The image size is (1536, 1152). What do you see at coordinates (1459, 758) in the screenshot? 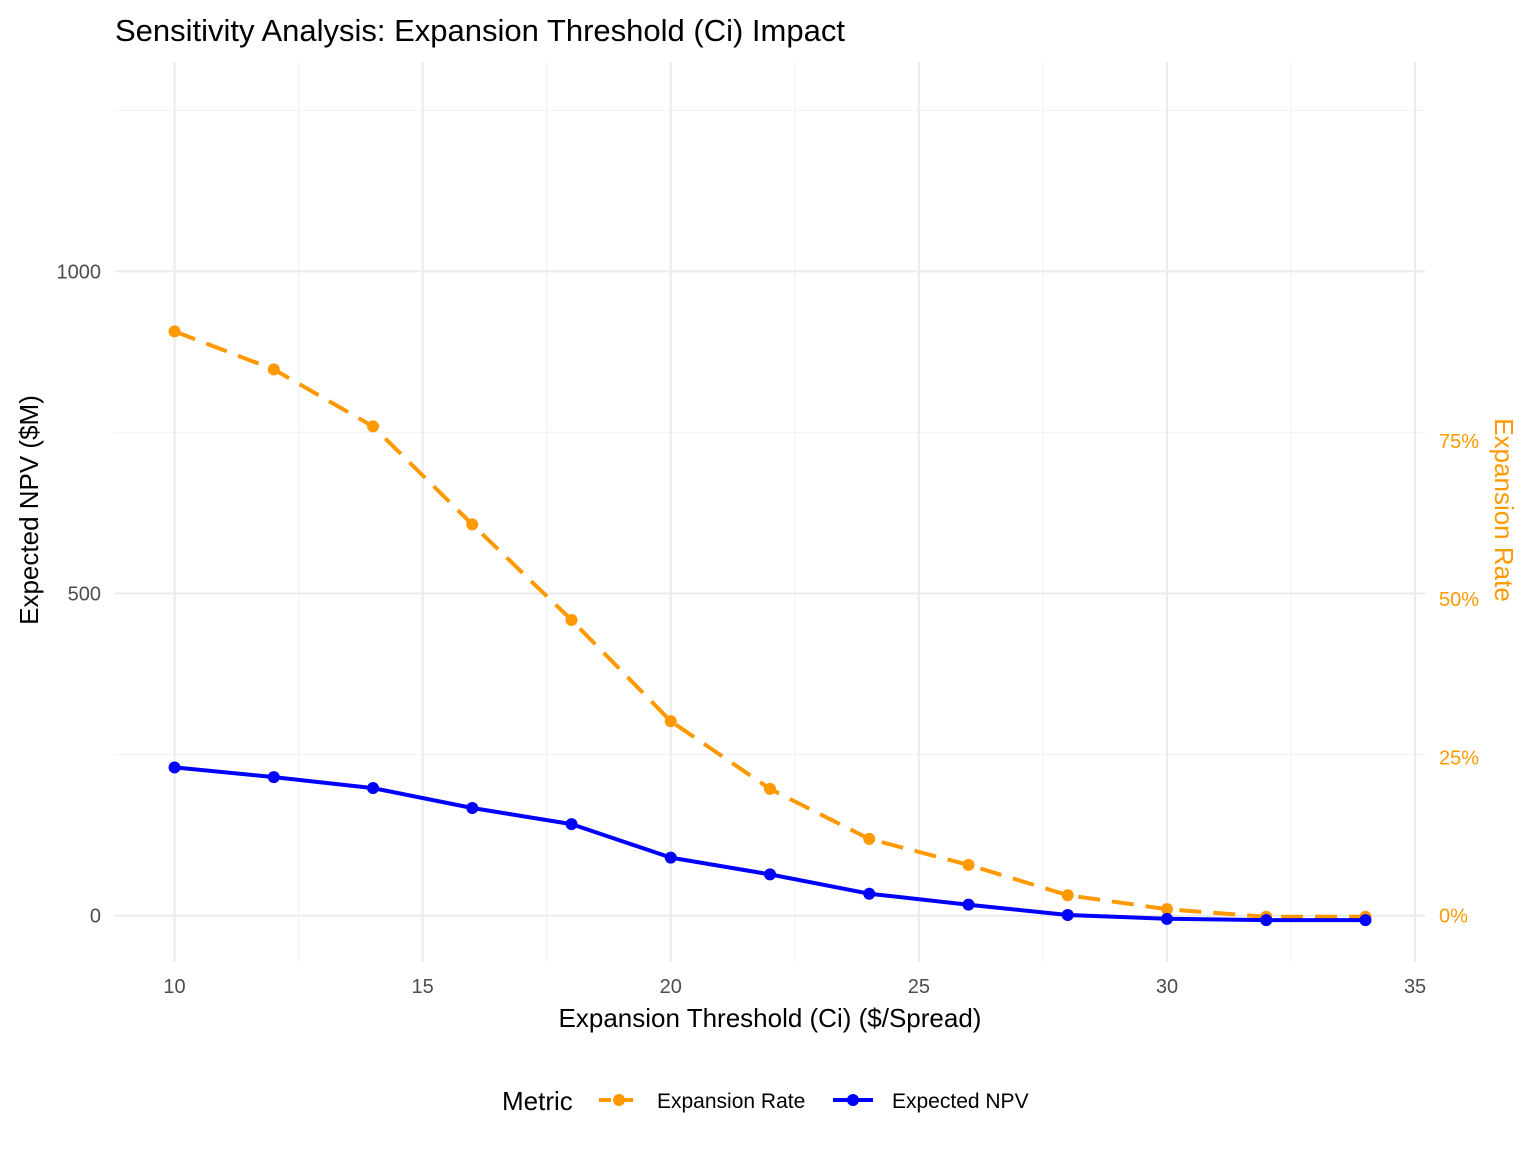
I see `y2-tick-label: 25%` at bounding box center [1459, 758].